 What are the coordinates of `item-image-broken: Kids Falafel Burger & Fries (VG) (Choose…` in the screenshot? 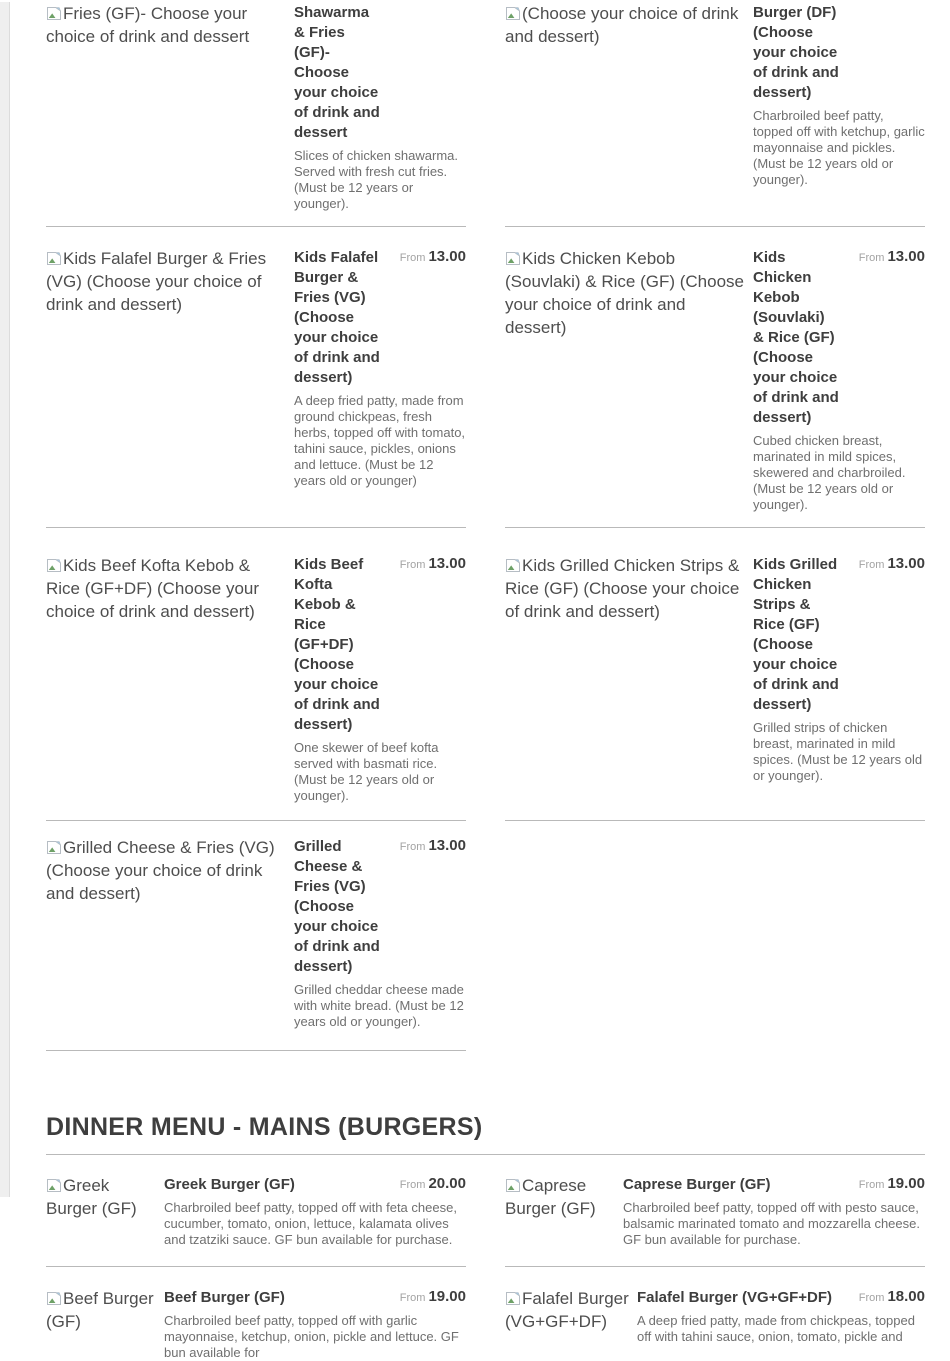 It's located at (166, 281).